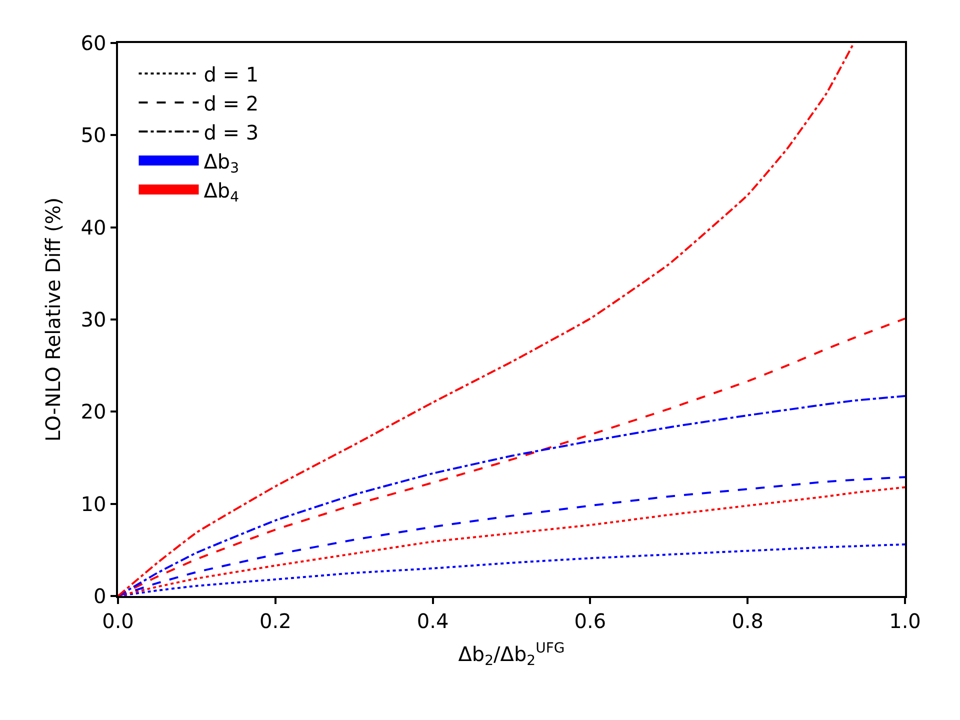 This screenshot has width=960, height=720. What do you see at coordinates (93, 504) in the screenshot?
I see `y-tick-label: 10` at bounding box center [93, 504].